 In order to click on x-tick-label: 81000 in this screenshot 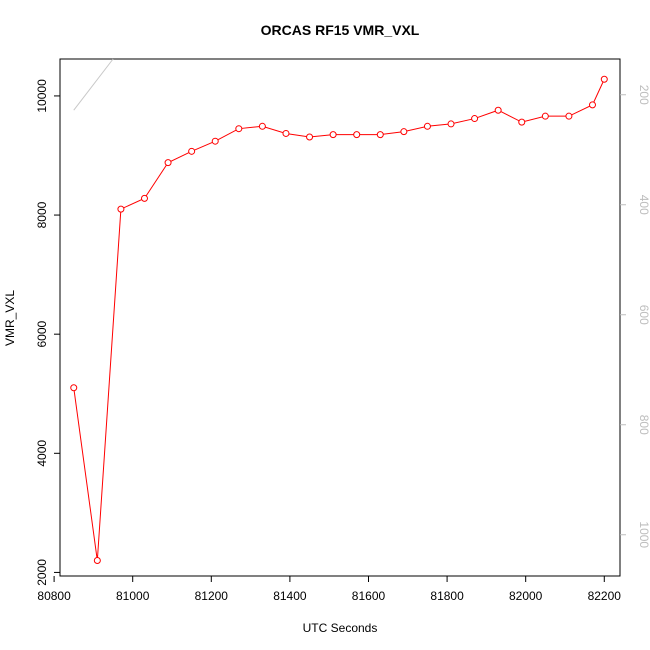, I will do `click(133, 596)`.